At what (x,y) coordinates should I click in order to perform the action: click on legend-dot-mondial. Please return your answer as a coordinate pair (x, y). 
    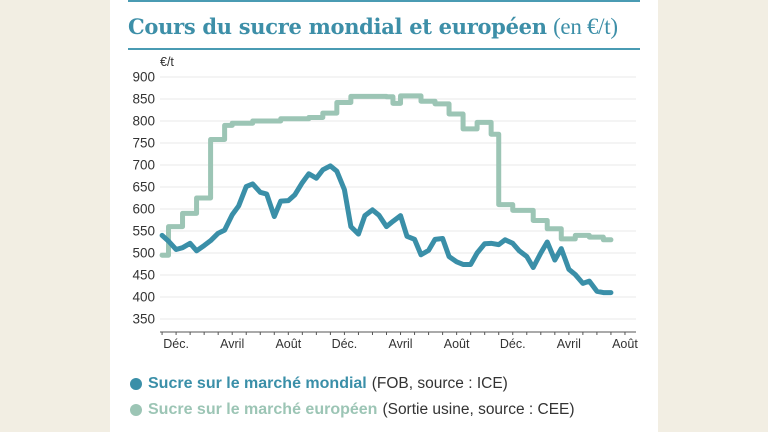
    Looking at the image, I should click on (136, 384).